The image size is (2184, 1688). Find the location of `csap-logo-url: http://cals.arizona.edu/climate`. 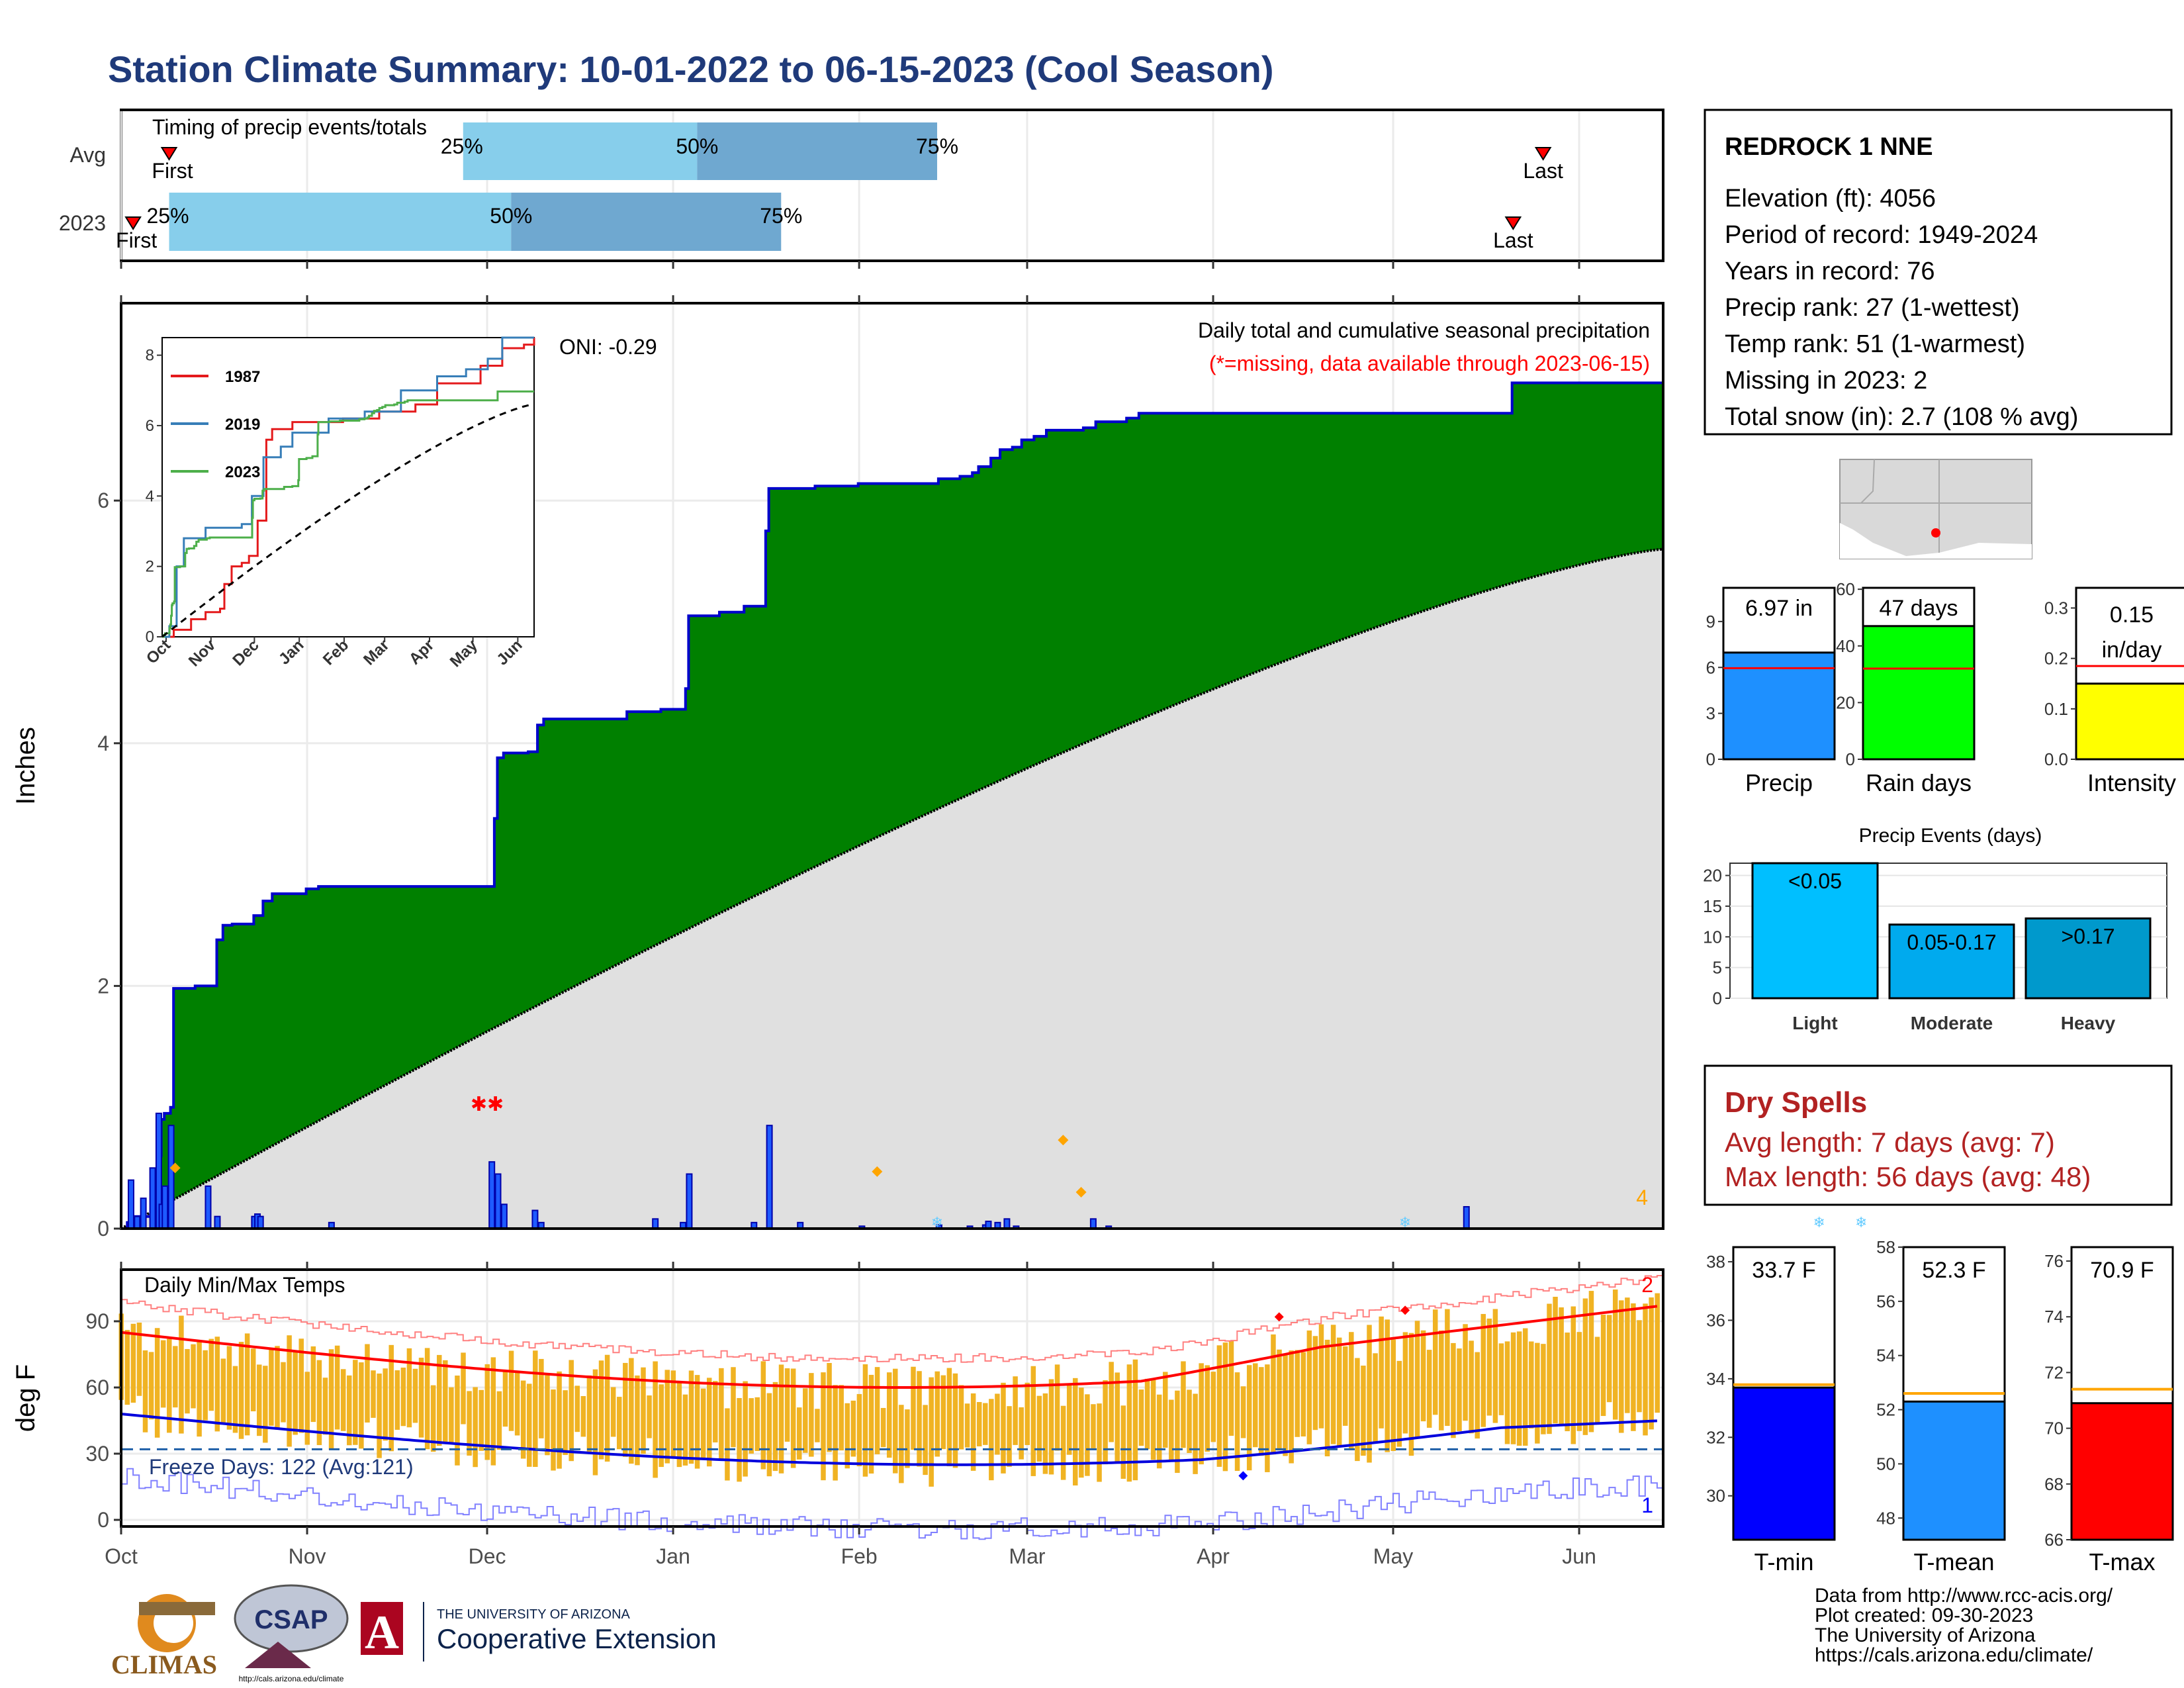

csap-logo-url: http://cals.arizona.edu/climate is located at coordinates (291, 1678).